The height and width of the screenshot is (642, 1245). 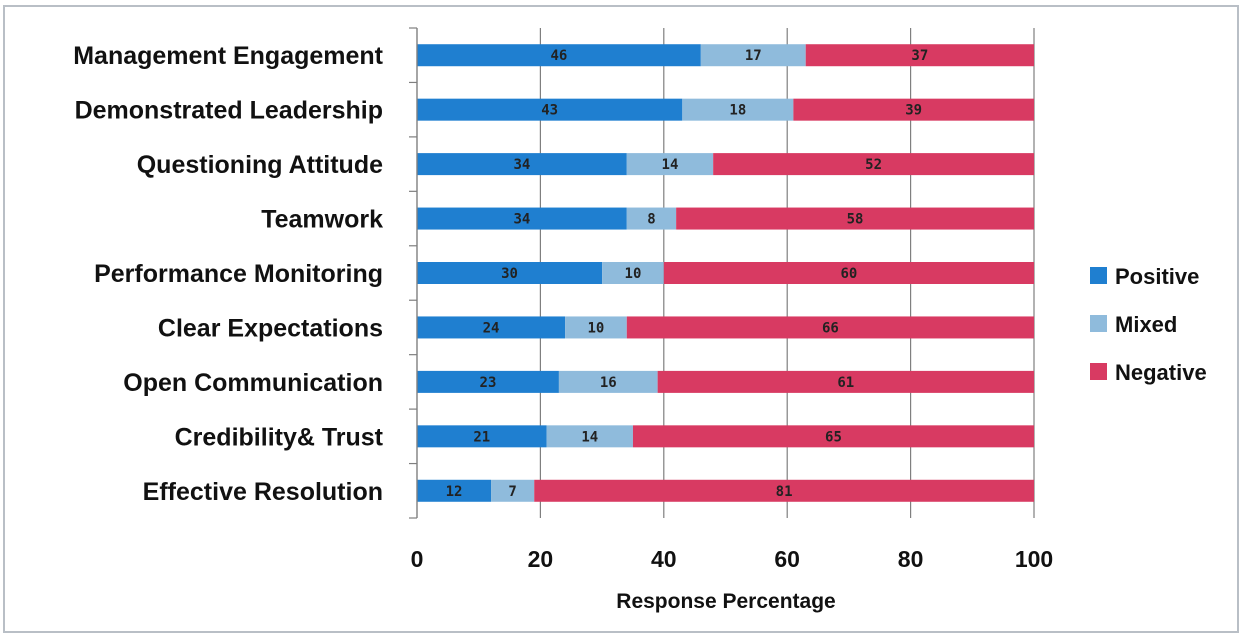 What do you see at coordinates (238, 274) in the screenshot?
I see `category-label: Performance Monitoring` at bounding box center [238, 274].